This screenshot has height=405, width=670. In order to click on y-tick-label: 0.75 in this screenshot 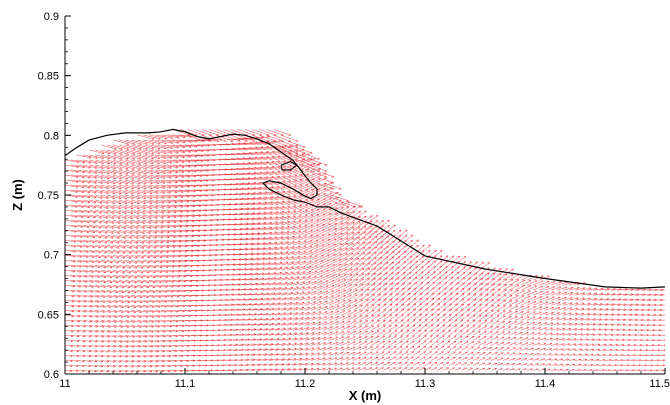, I will do `click(48, 196)`.